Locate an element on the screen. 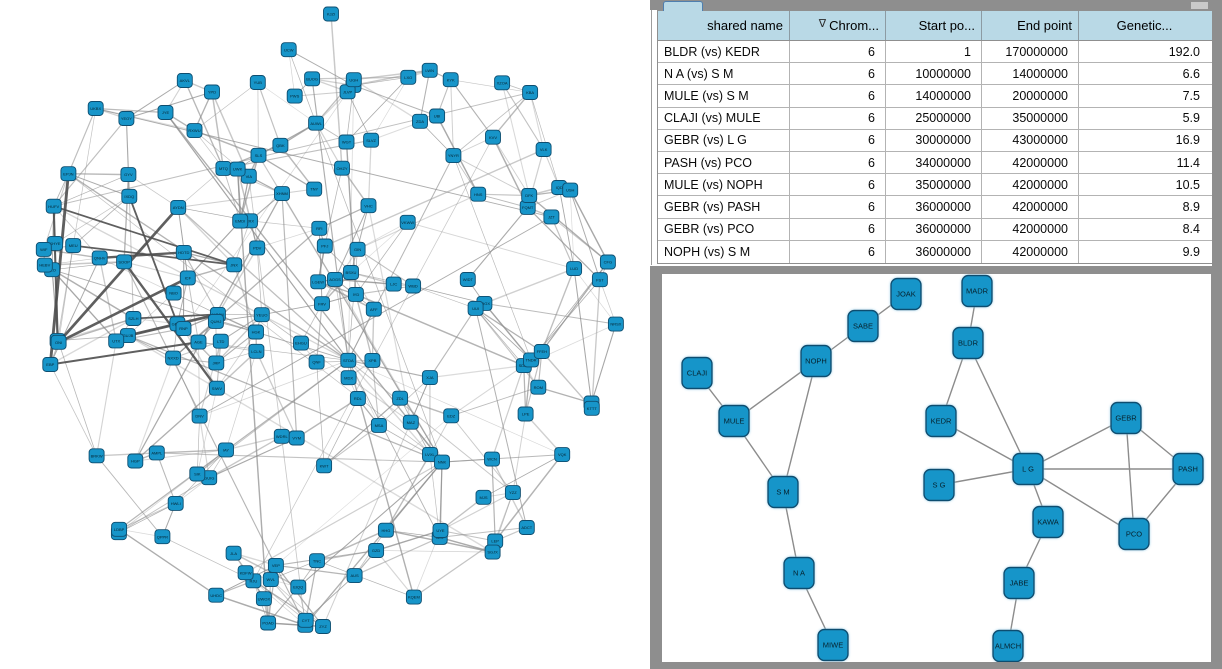 The image size is (1222, 669). network-node: ZDL is located at coordinates (400, 398).